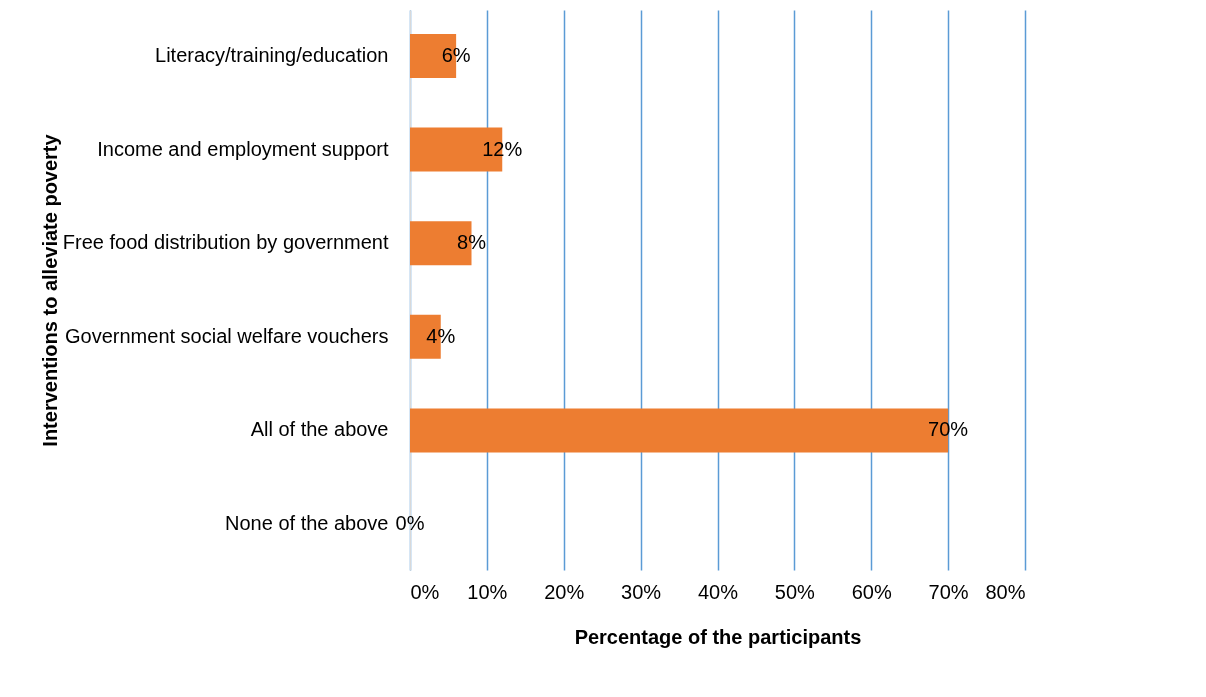  Describe the element at coordinates (49, 290) in the screenshot. I see `y-axis-title: Interventions to alleviate poverty` at that location.